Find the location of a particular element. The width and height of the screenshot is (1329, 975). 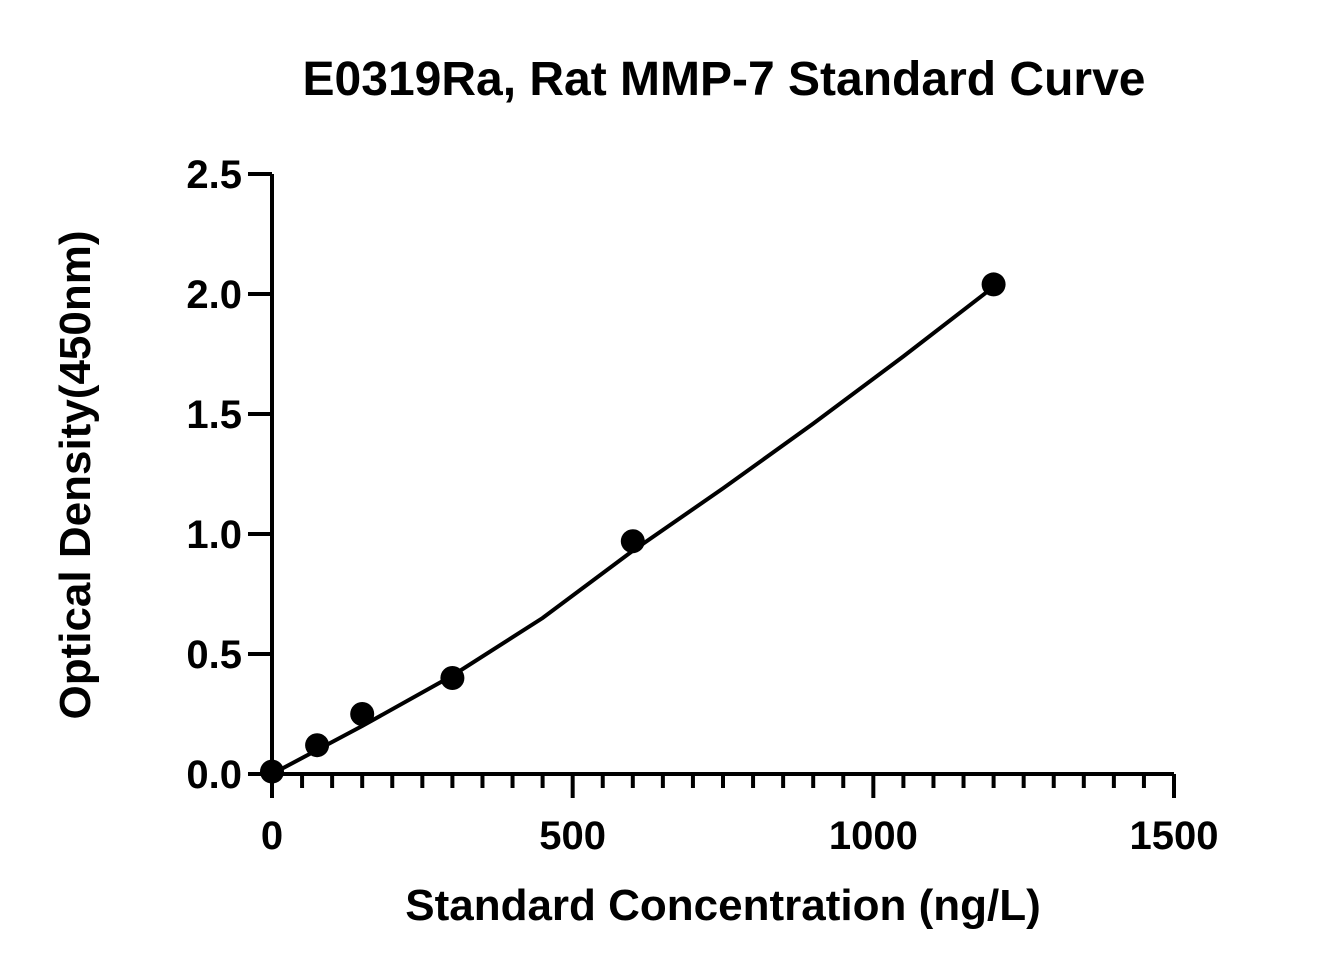

y-axis-title: Optical Density(450nm) is located at coordinates (75, 474).